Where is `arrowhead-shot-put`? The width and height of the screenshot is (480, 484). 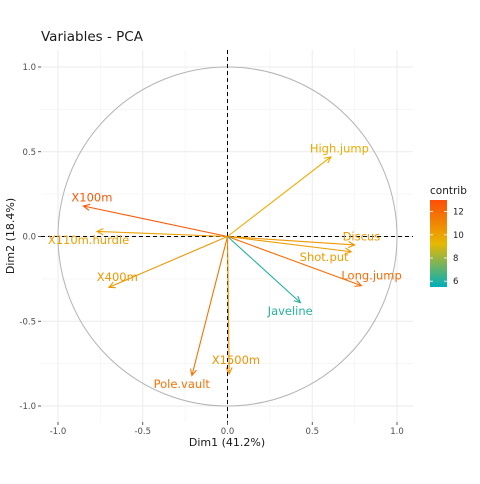 arrowhead-shot-put is located at coordinates (348, 251).